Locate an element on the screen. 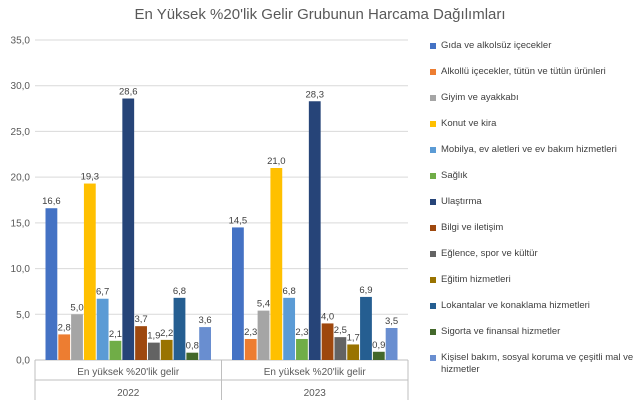 The width and height of the screenshot is (640, 405). data-label: 3,5 is located at coordinates (391, 321).